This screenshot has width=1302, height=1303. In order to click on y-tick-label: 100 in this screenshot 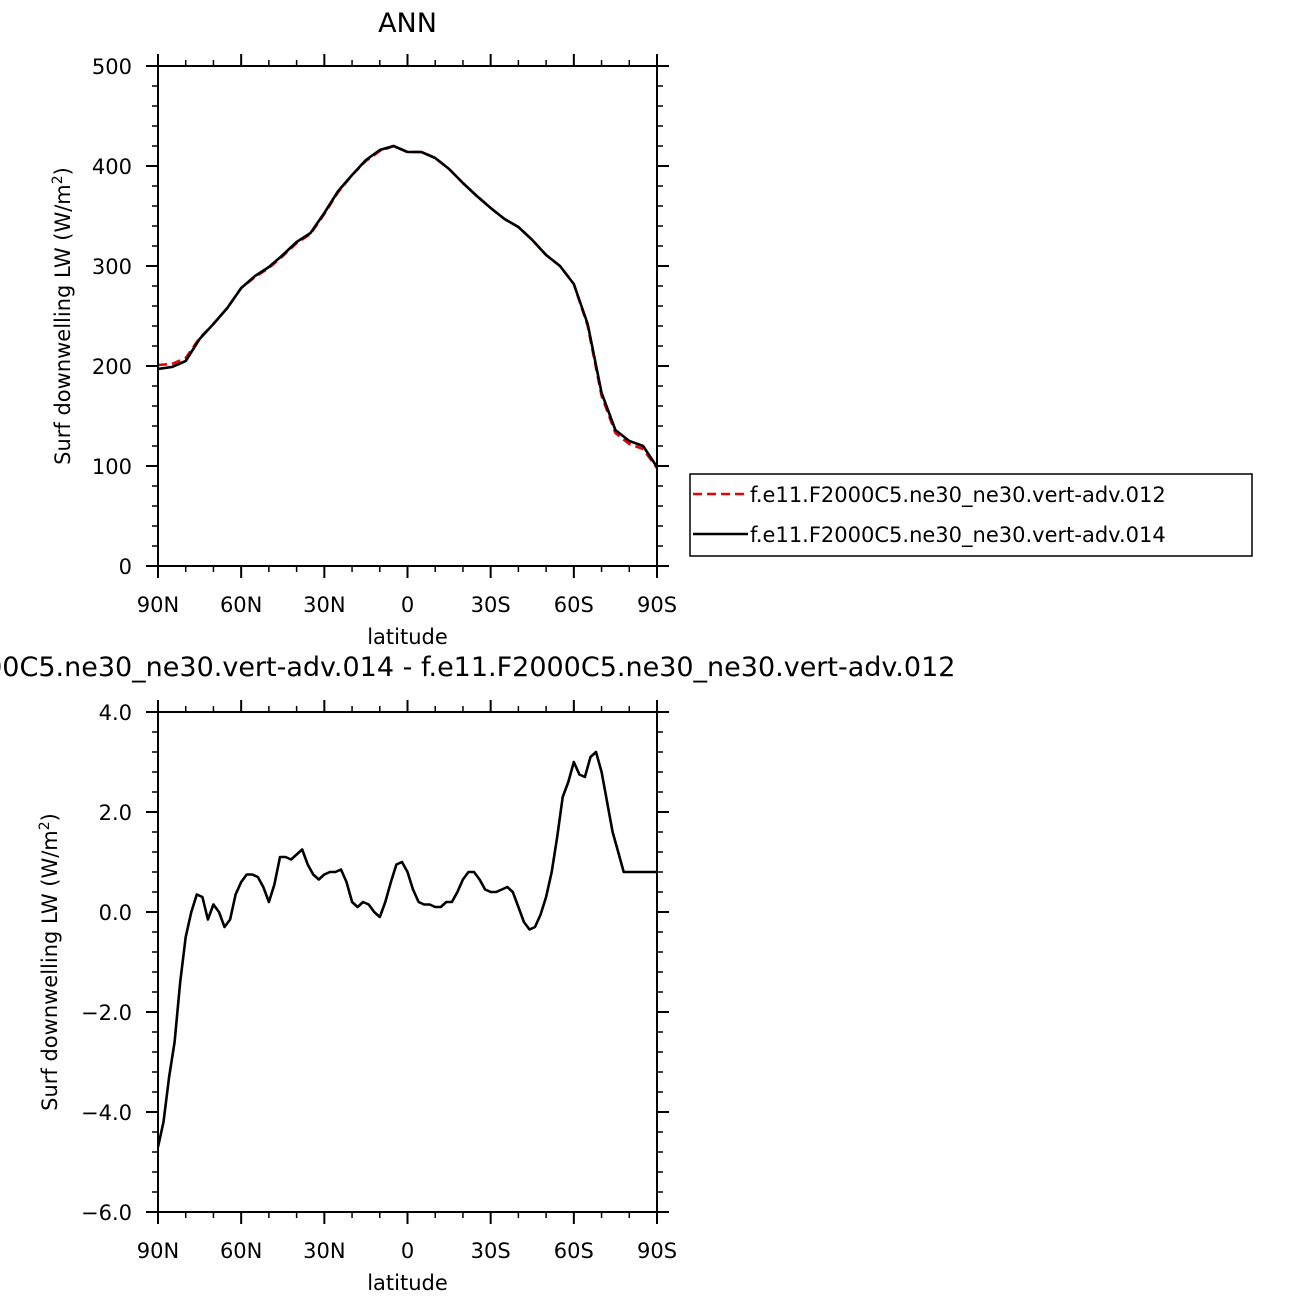, I will do `click(112, 467)`.